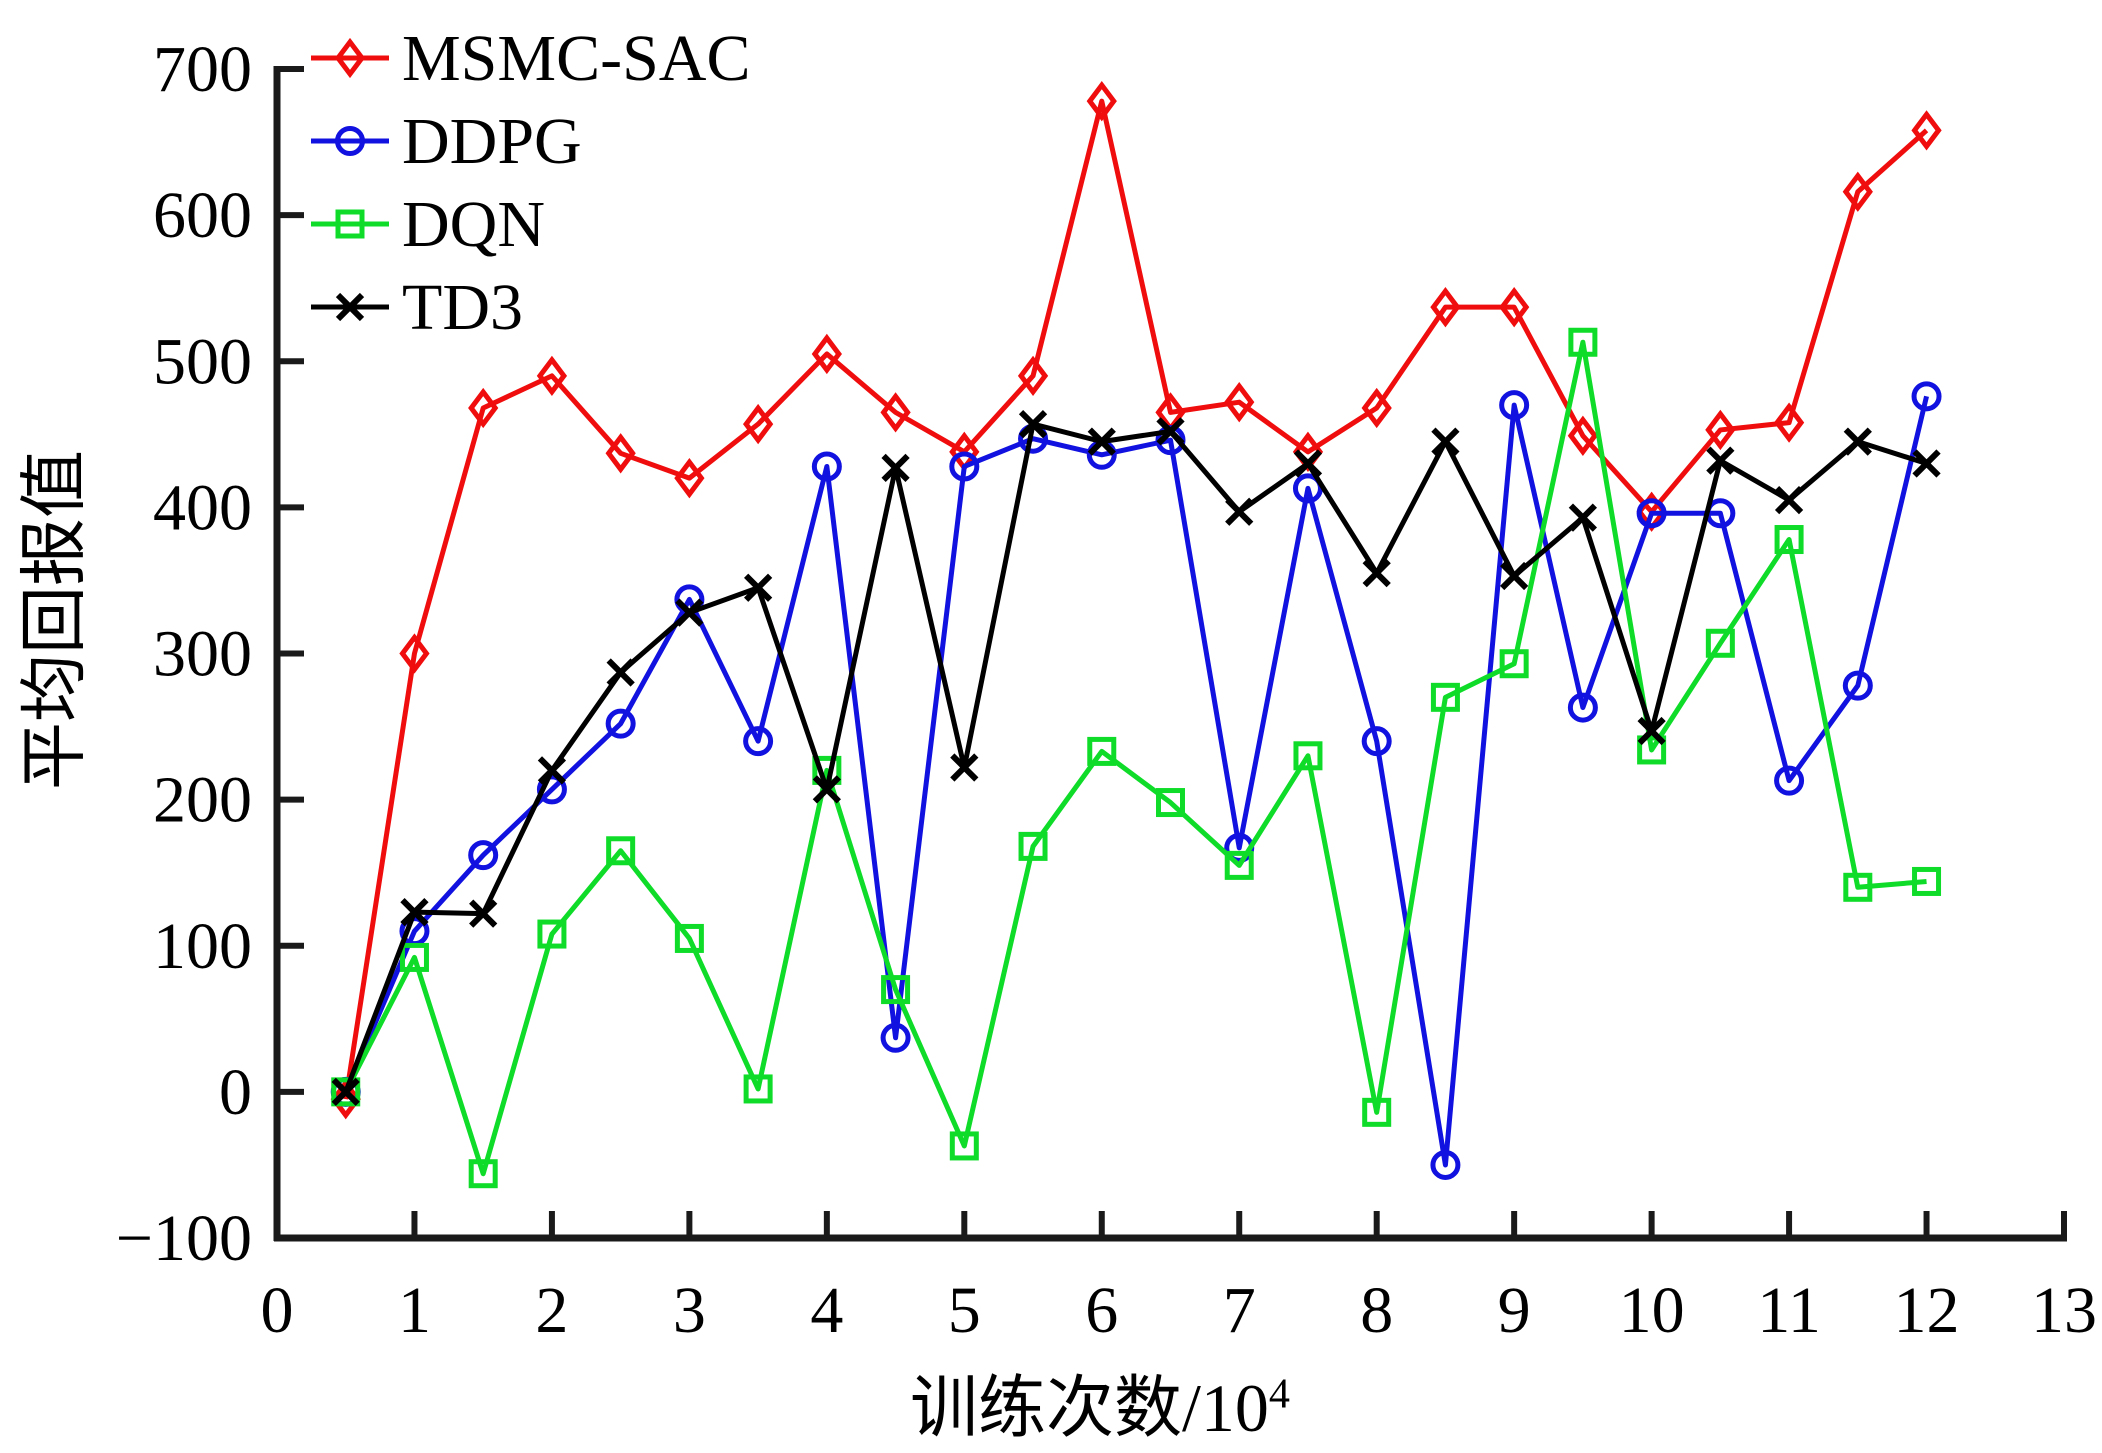 The height and width of the screenshot is (1453, 2102). What do you see at coordinates (826, 1310) in the screenshot?
I see `x-tick-label: 4` at bounding box center [826, 1310].